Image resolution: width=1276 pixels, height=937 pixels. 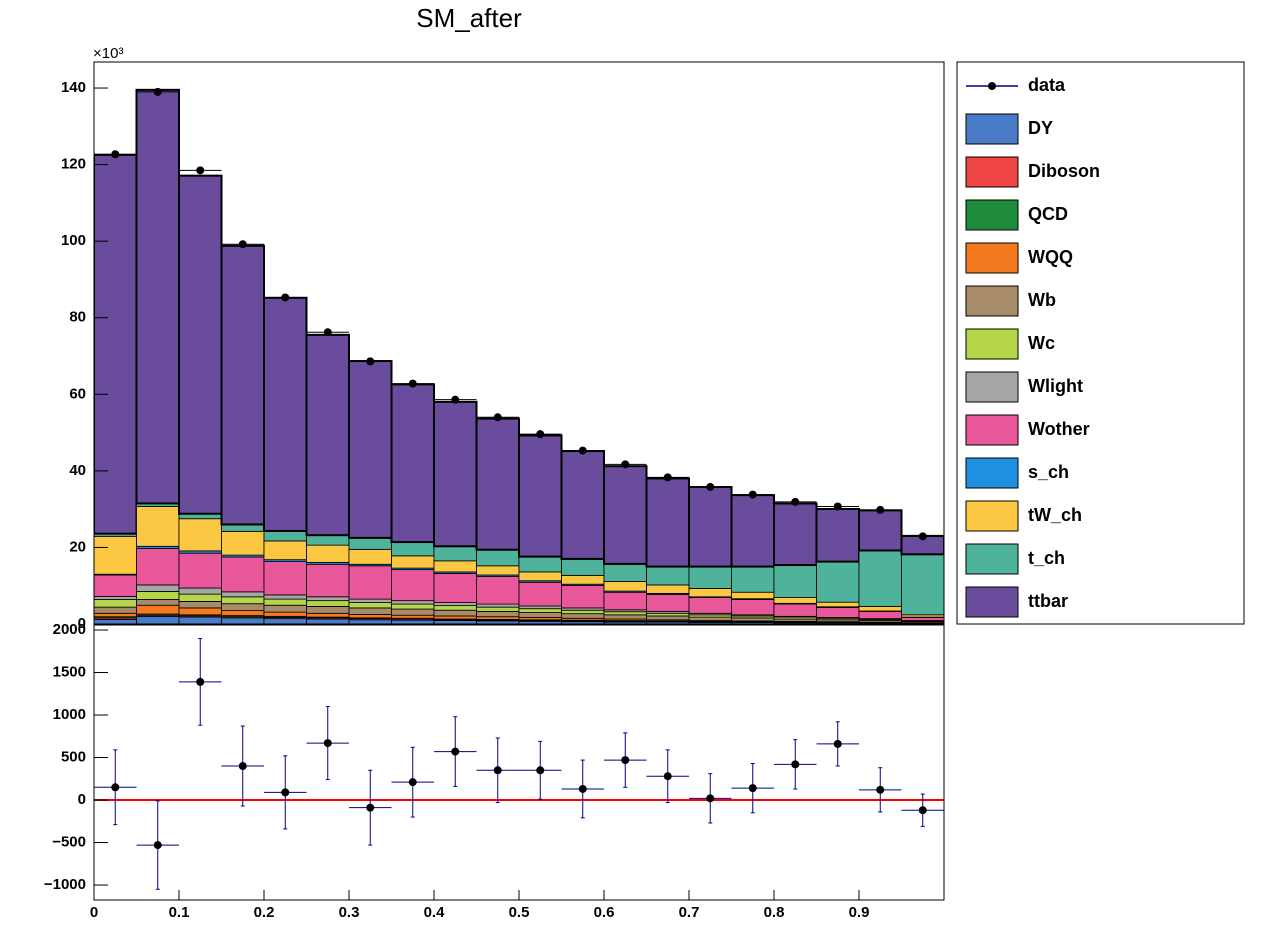 I want to click on y-tick-label: 40, so click(x=77, y=470).